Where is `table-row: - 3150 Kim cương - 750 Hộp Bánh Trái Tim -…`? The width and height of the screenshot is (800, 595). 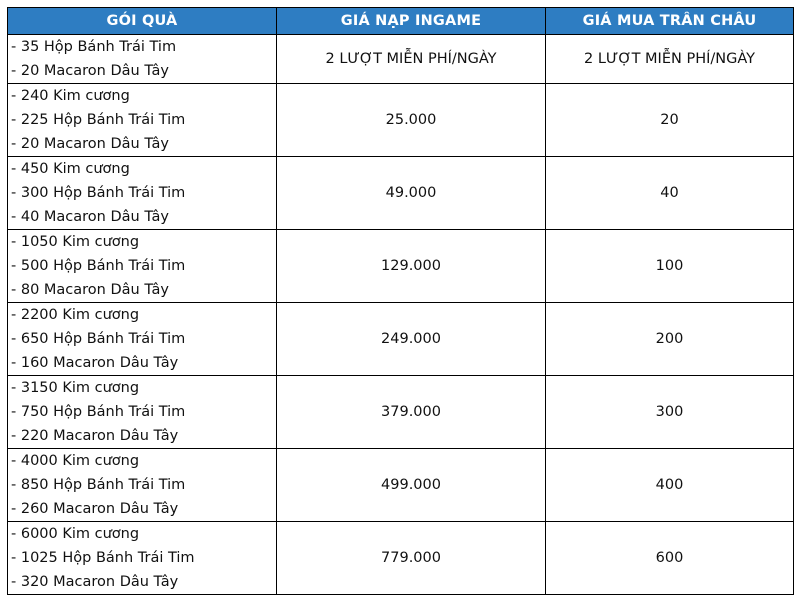 table-row: - 3150 Kim cương - 750 Hộp Bánh Trái Tim -… is located at coordinates (400, 412).